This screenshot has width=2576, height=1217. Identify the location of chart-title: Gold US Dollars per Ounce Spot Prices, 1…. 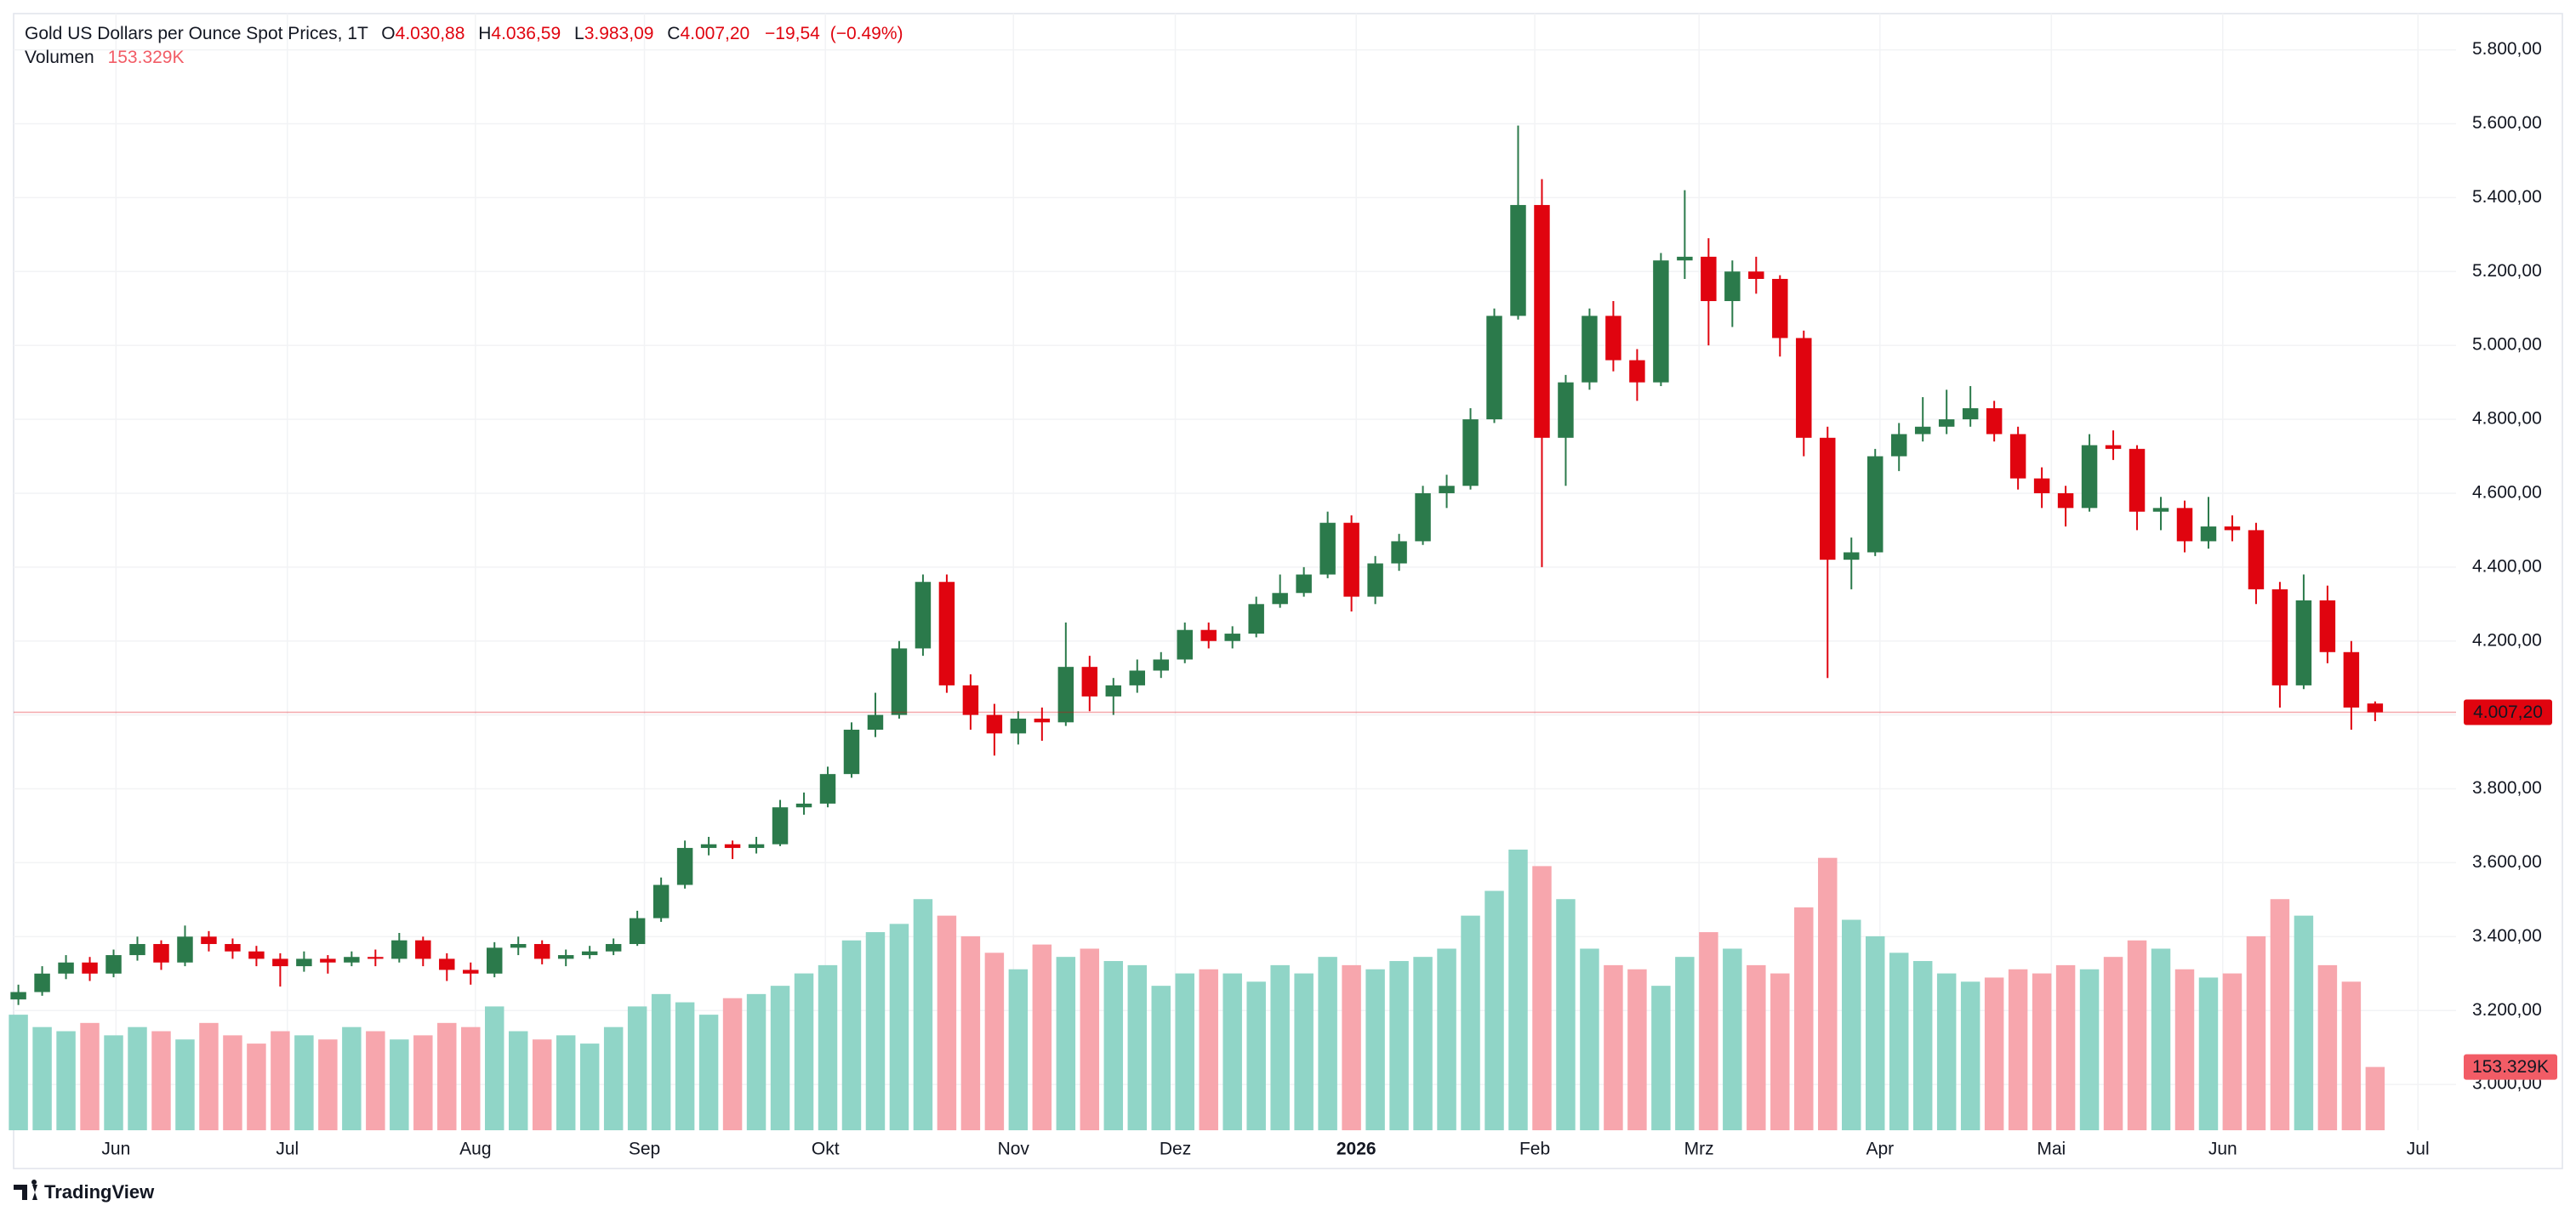
(197, 33).